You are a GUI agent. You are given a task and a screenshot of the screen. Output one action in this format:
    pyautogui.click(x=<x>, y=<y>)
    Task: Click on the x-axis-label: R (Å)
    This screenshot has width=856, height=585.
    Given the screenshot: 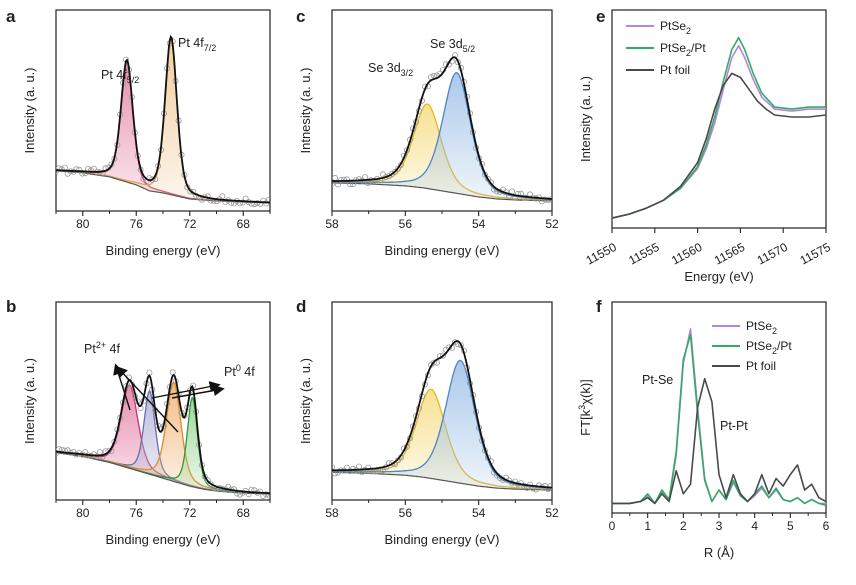 What is the action you would take?
    pyautogui.click(x=719, y=552)
    